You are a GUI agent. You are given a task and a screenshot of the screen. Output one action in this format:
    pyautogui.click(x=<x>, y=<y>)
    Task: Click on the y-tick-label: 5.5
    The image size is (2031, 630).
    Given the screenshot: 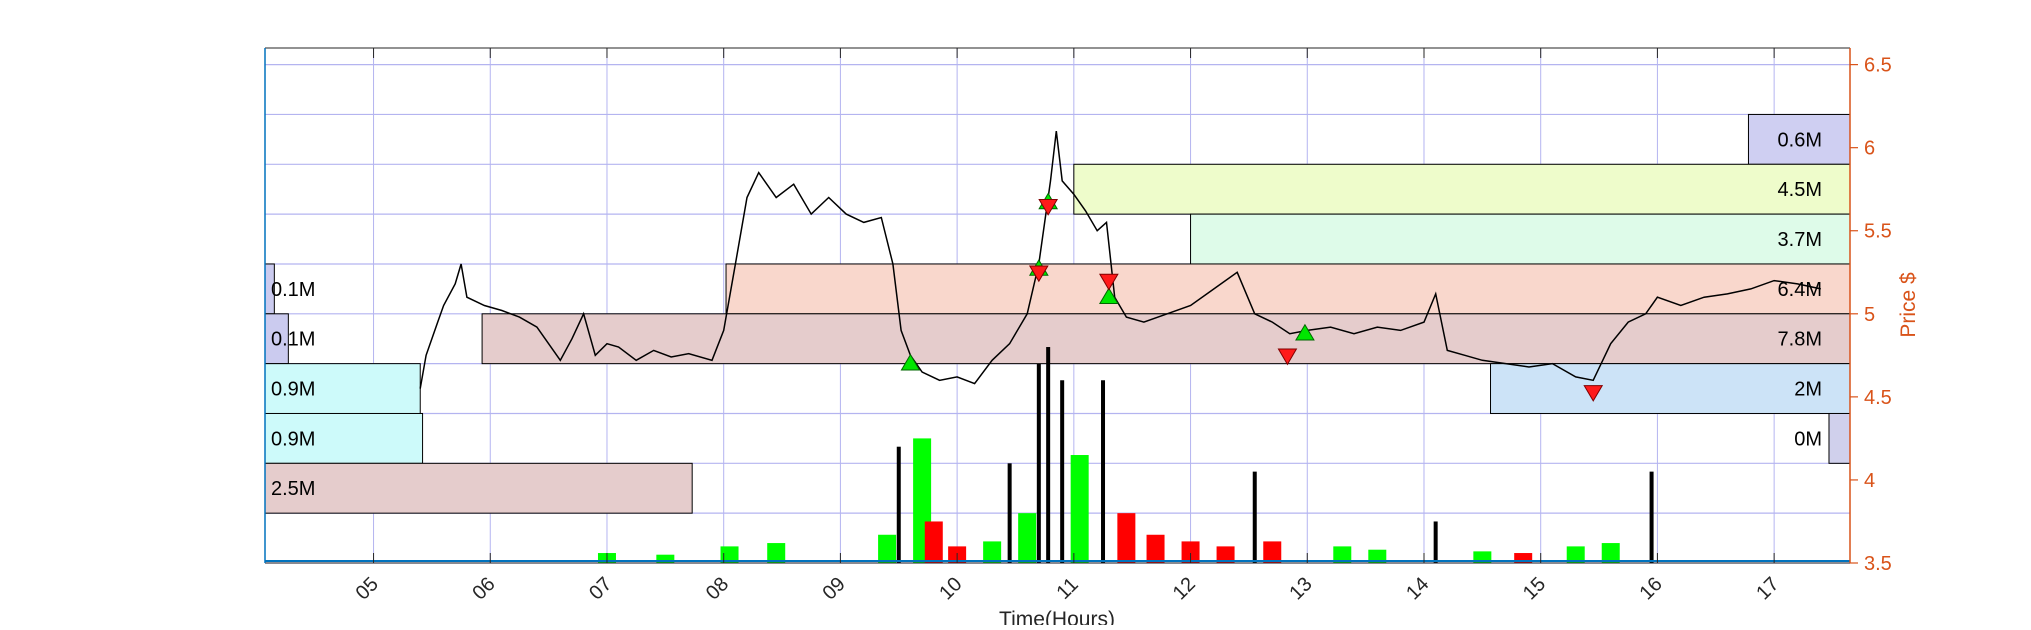 What is the action you would take?
    pyautogui.click(x=1878, y=232)
    